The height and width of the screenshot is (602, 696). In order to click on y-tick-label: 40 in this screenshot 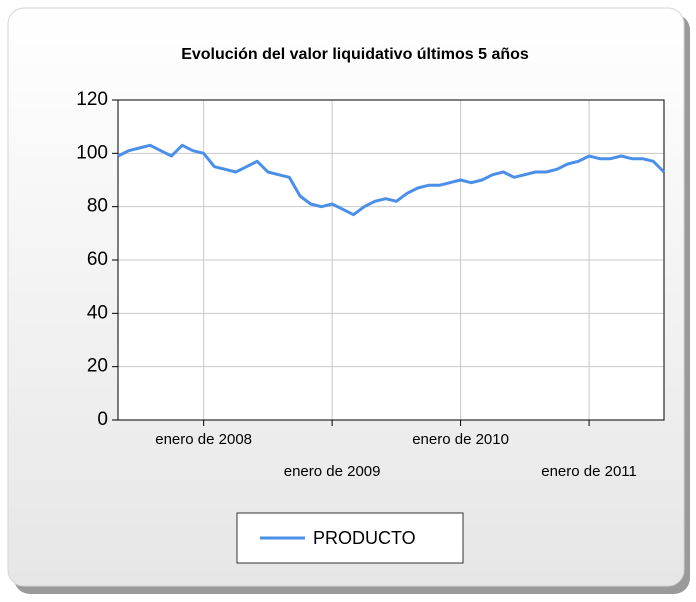, I will do `click(97, 312)`.